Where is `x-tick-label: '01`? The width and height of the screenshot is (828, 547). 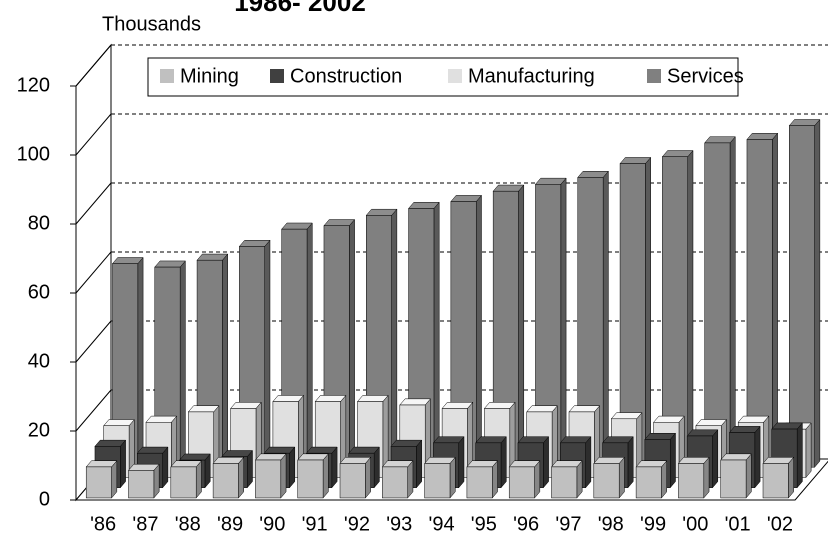 x-tick-label: '01 is located at coordinates (738, 524).